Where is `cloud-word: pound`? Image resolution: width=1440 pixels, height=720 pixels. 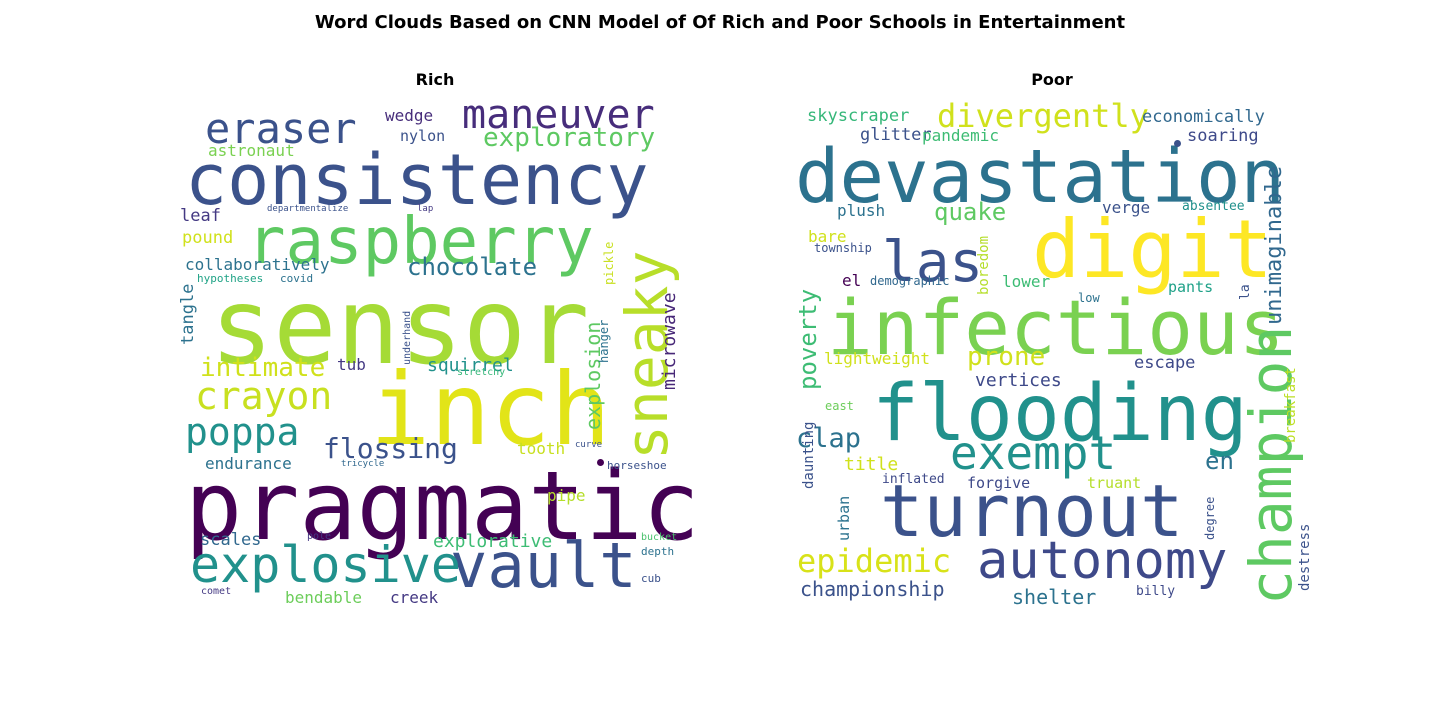 cloud-word: pound is located at coordinates (208, 238).